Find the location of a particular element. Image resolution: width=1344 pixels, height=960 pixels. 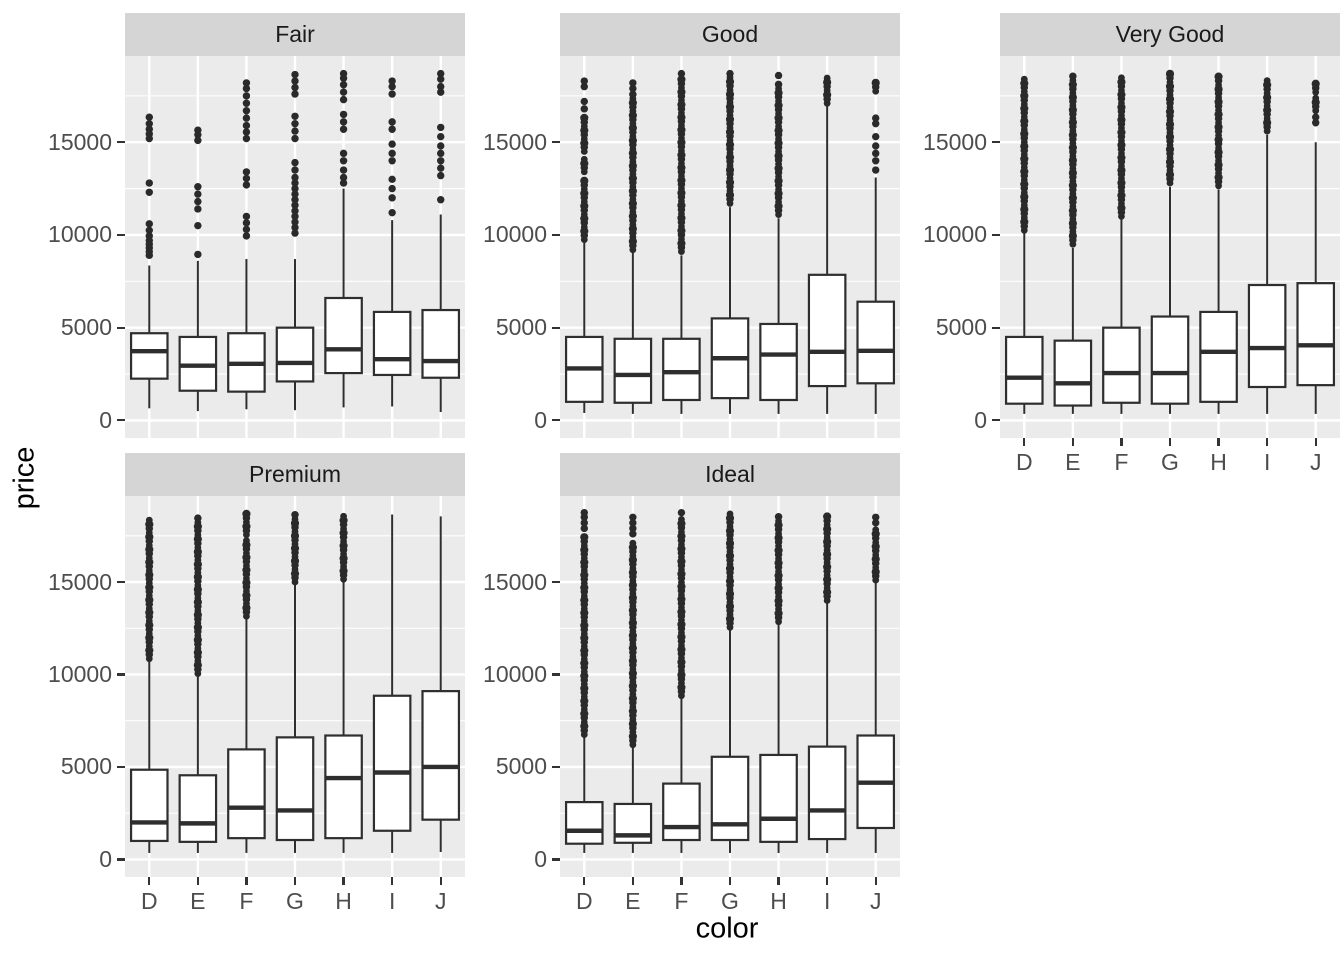

x-tick-label: H is located at coordinates (343, 901).